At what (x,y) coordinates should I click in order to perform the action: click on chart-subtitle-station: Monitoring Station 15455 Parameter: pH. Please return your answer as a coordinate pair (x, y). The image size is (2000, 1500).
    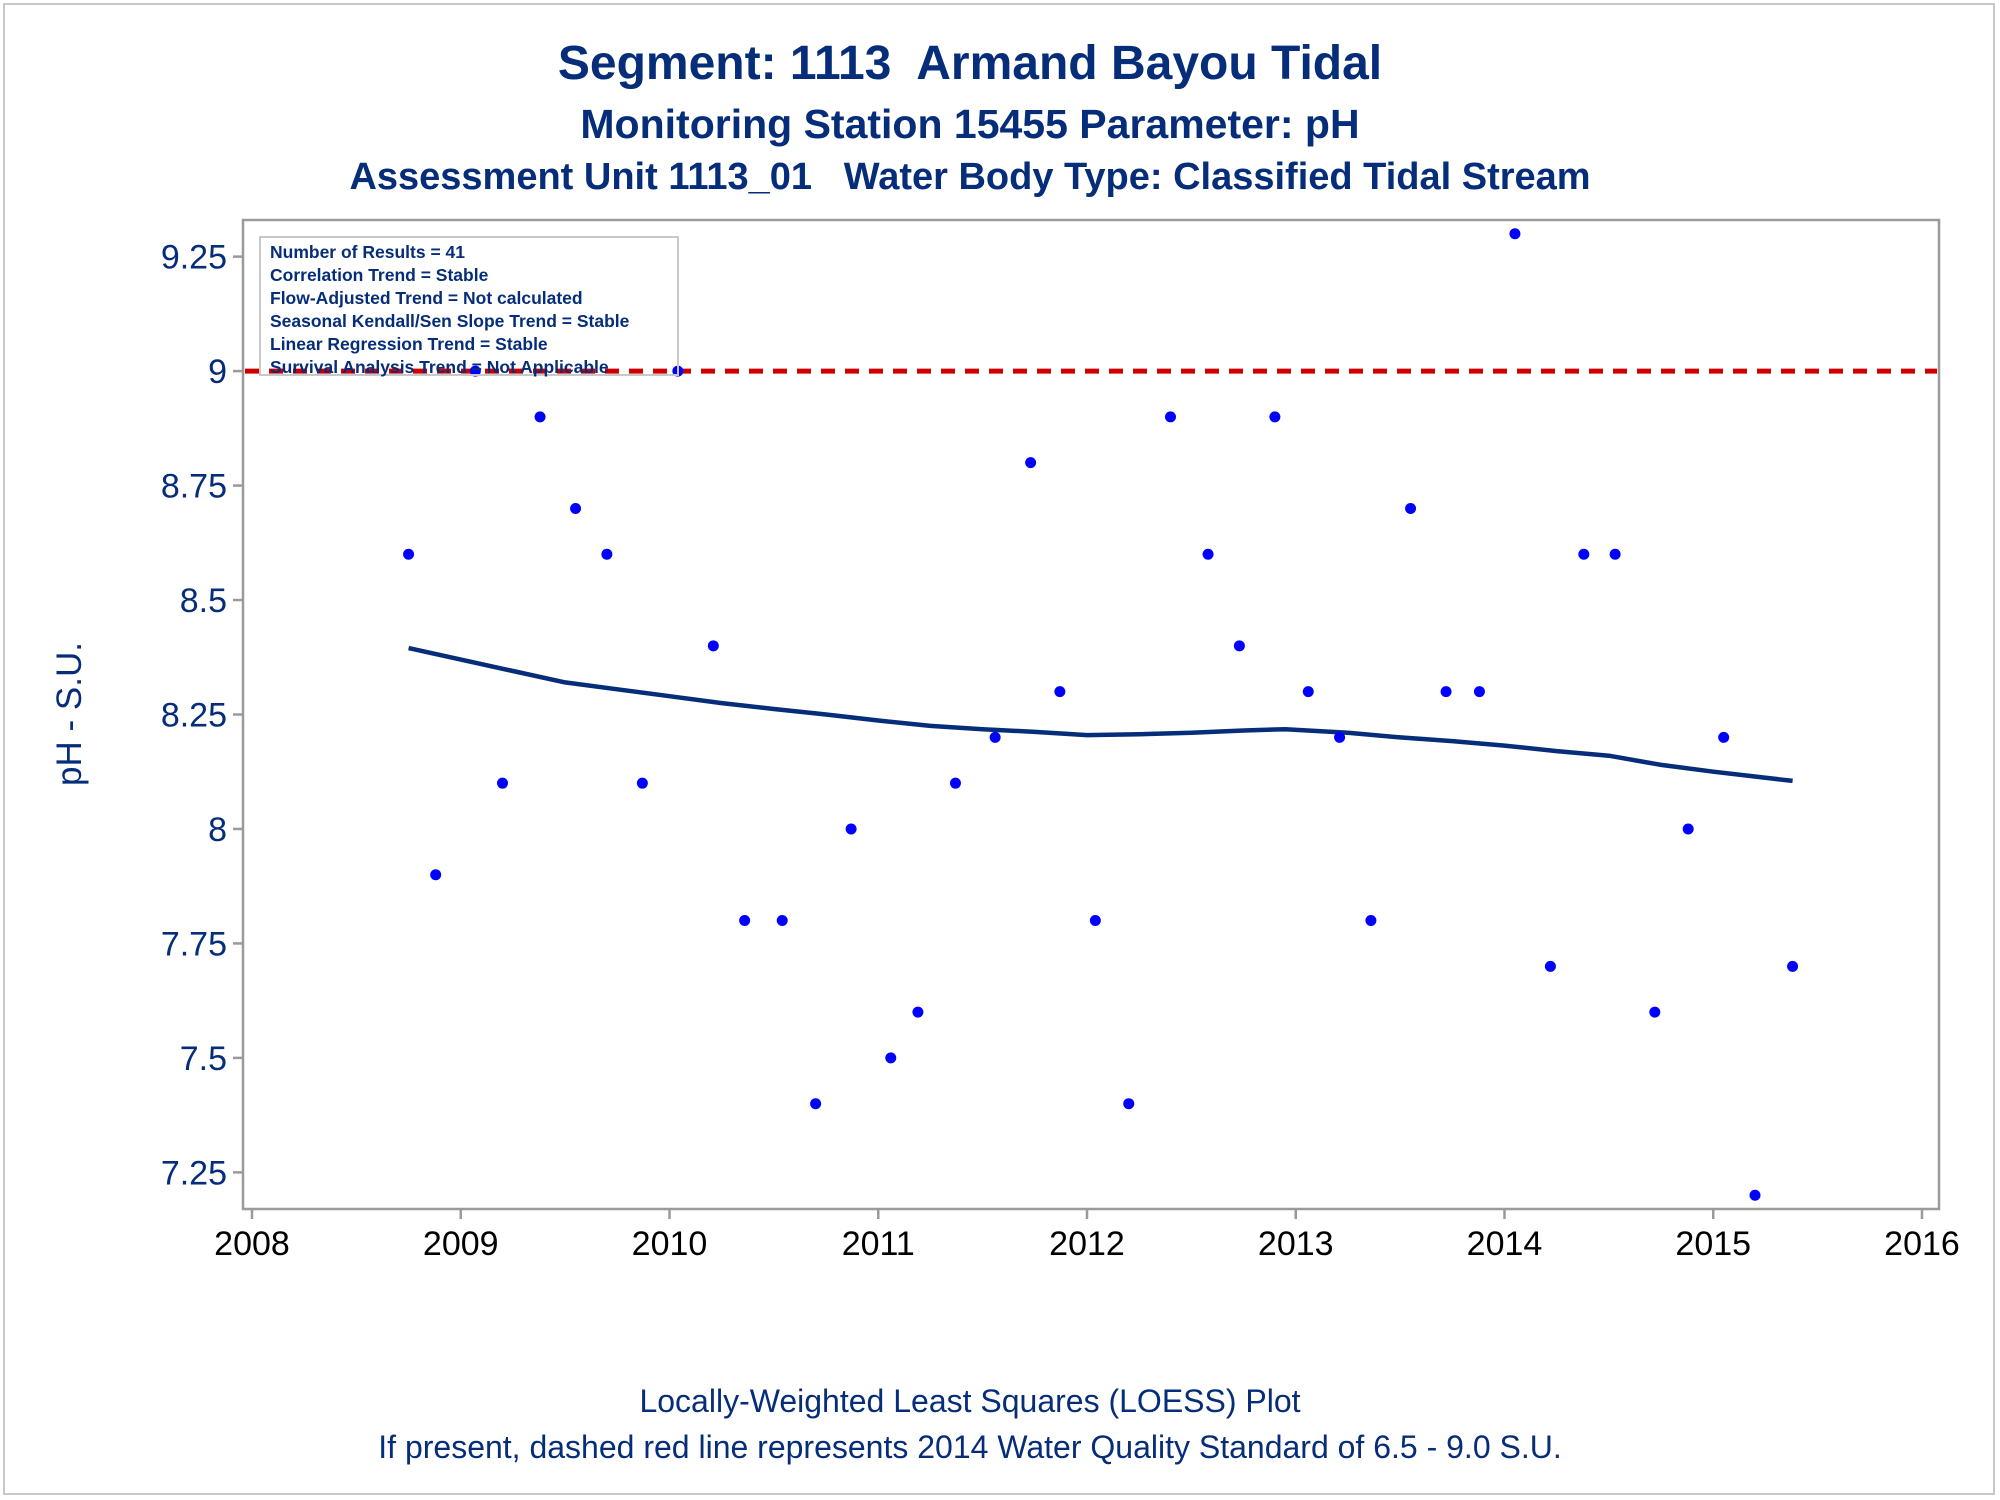
    Looking at the image, I should click on (970, 124).